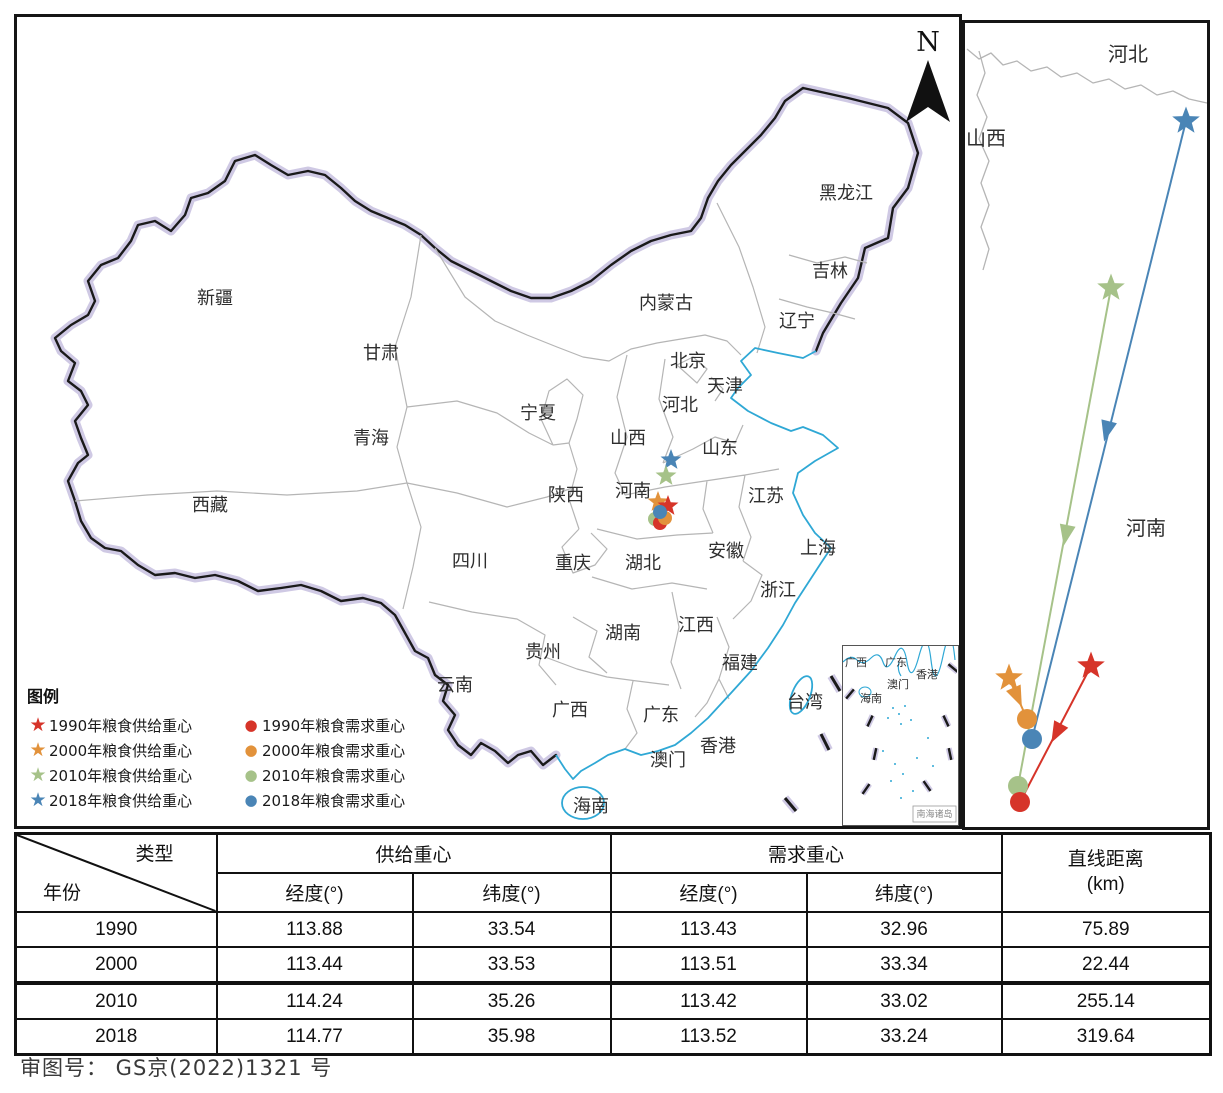 The height and width of the screenshot is (1093, 1223). What do you see at coordinates (573, 563) in the screenshot?
I see `province-label: 重庆` at bounding box center [573, 563].